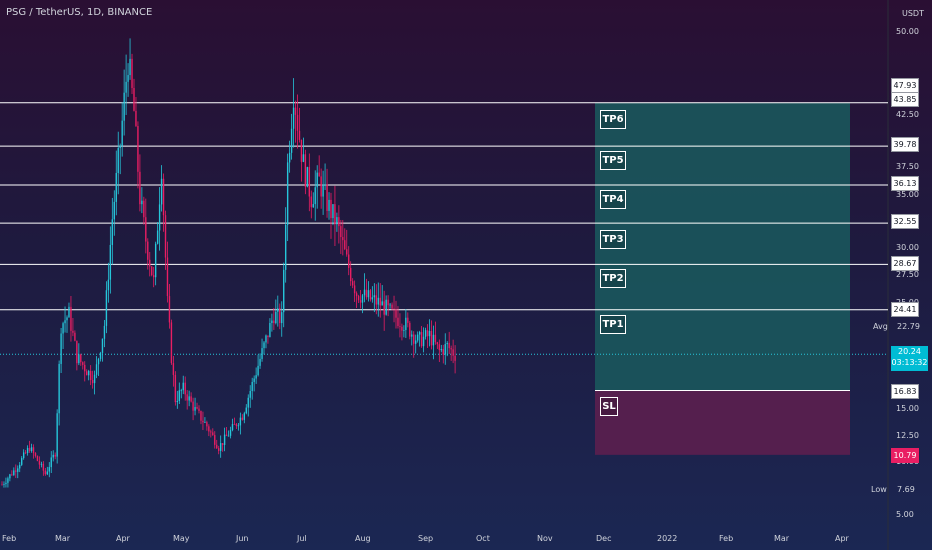 The height and width of the screenshot is (550, 932). What do you see at coordinates (913, 13) in the screenshot?
I see `currency-label: USDT` at bounding box center [913, 13].